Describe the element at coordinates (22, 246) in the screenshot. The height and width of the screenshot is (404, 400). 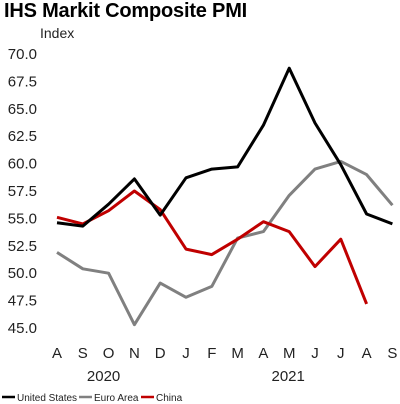
I see `y-tick-label: 52.5` at that location.